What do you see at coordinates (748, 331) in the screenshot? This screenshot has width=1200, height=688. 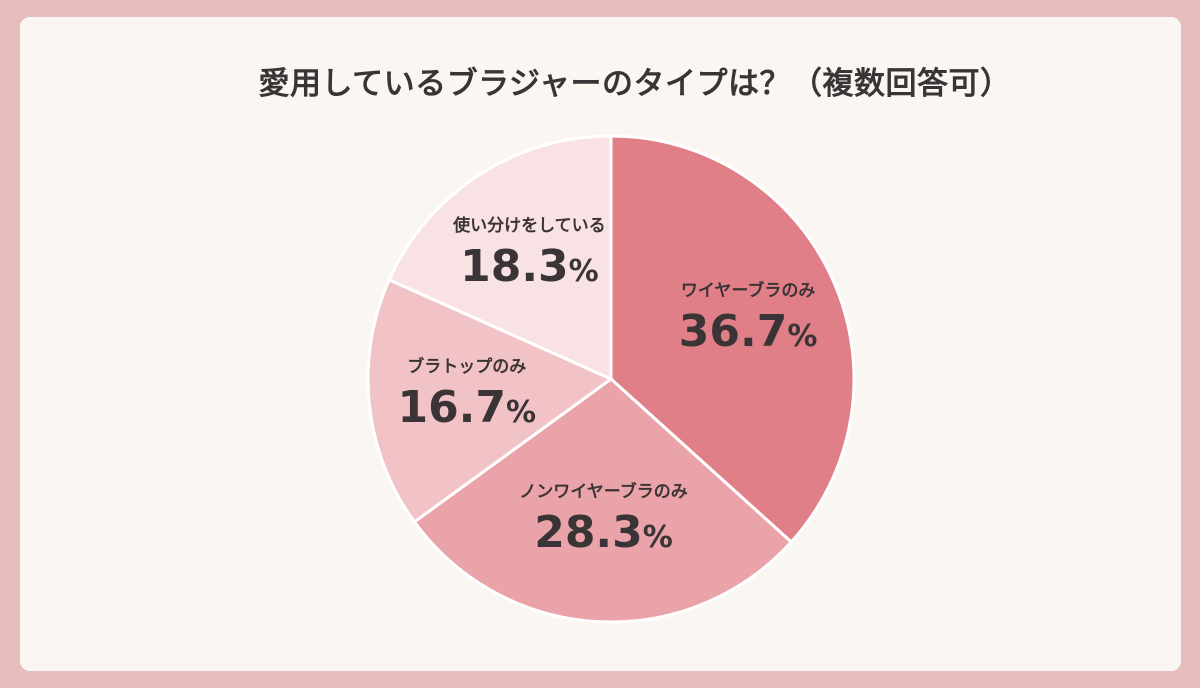 I see `slice-value: 36.7%` at bounding box center [748, 331].